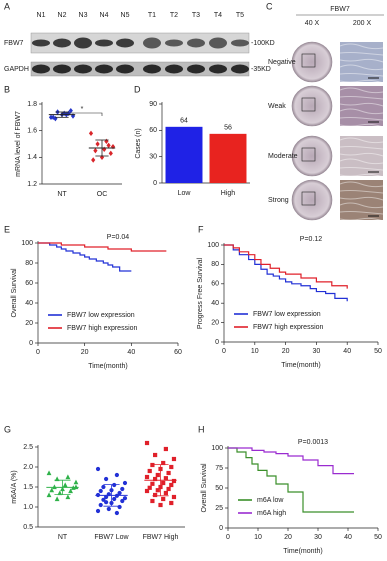  Describe the element at coordinates (204, 487) in the screenshot. I see `y-axis-label: Overall Survival` at that location.